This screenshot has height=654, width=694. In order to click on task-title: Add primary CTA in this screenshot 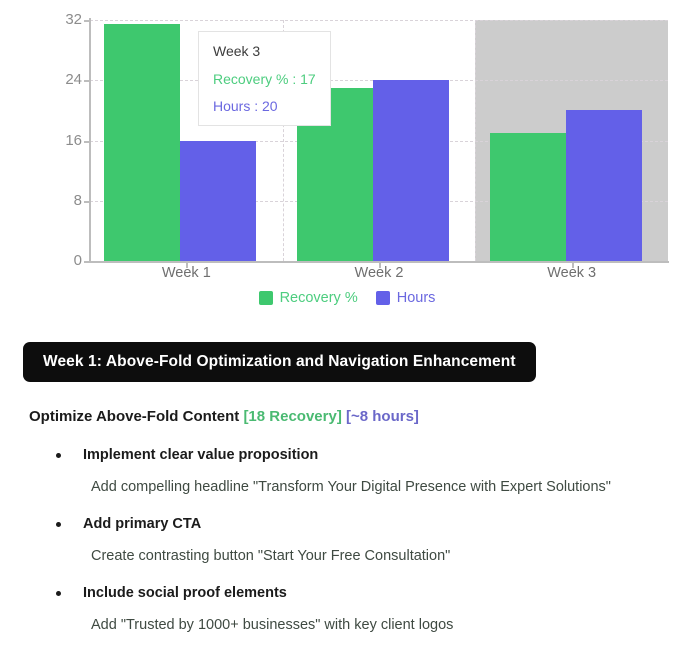, I will do `click(142, 524)`.